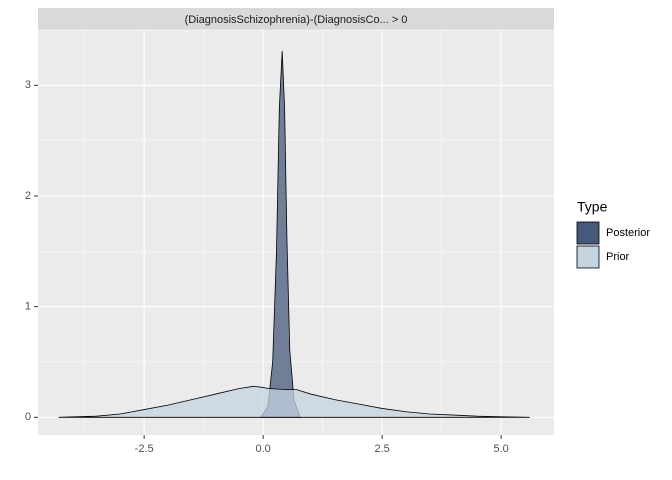 The height and width of the screenshot is (480, 672). What do you see at coordinates (28, 196) in the screenshot?
I see `y-tick-label: 2` at bounding box center [28, 196].